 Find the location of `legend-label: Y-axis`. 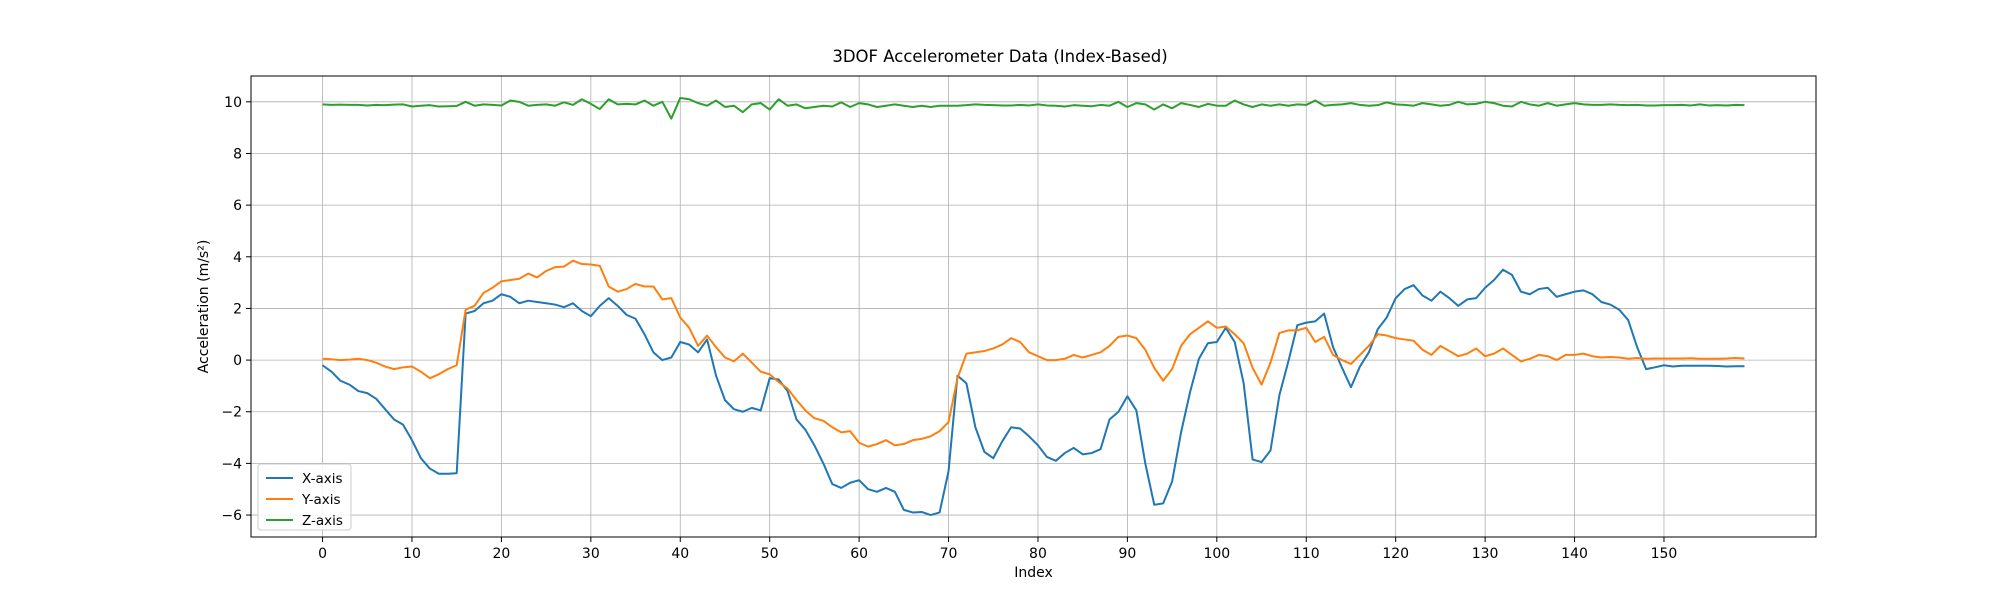

legend-label: Y-axis is located at coordinates (321, 500).